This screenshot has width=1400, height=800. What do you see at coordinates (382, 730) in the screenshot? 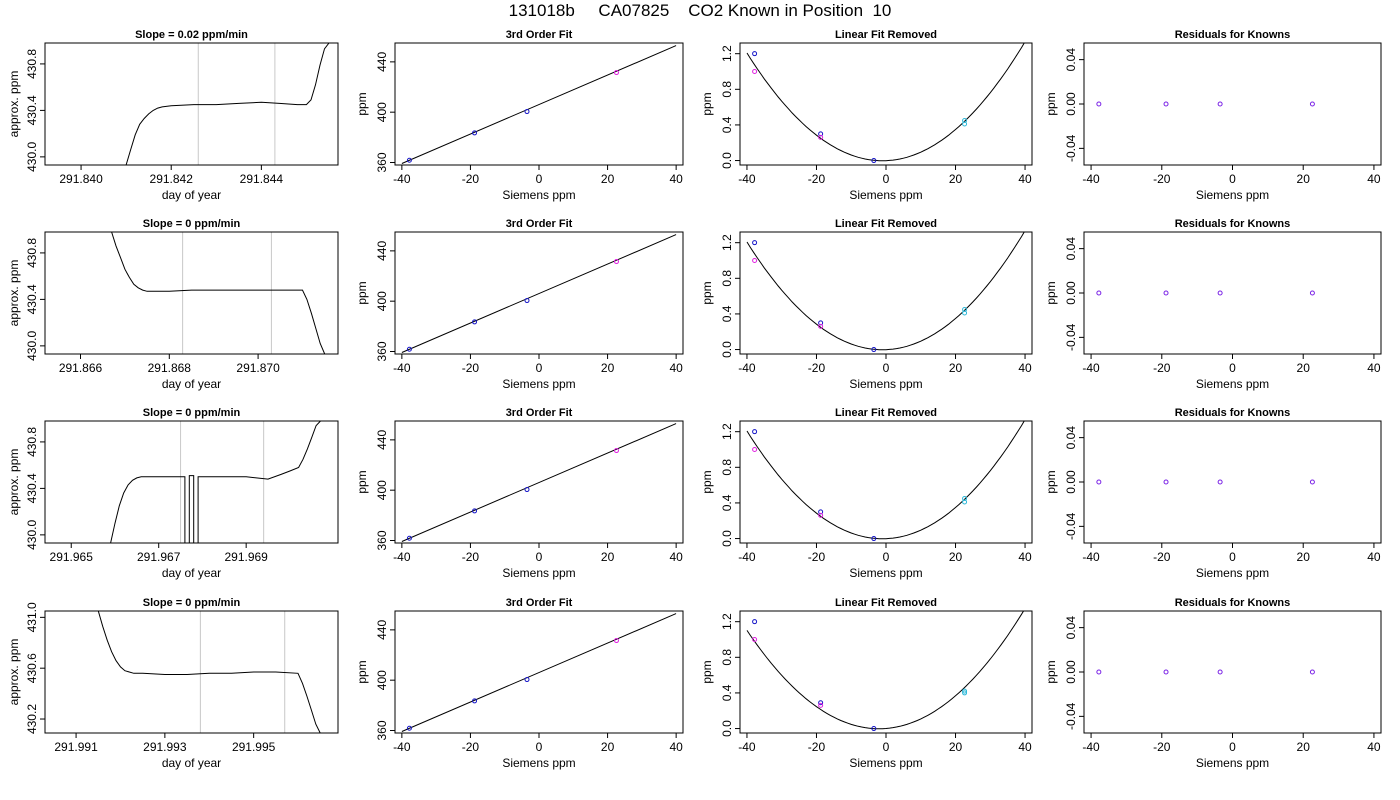
I see `y-tick-label: 360` at bounding box center [382, 730].